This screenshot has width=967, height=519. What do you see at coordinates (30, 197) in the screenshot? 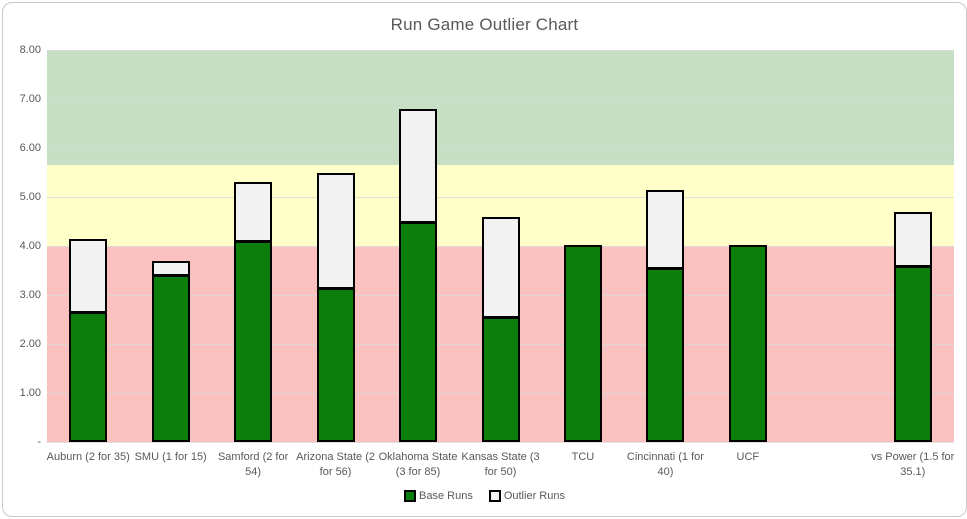
I see `y-axis-tick-label: 5.00` at bounding box center [30, 197].